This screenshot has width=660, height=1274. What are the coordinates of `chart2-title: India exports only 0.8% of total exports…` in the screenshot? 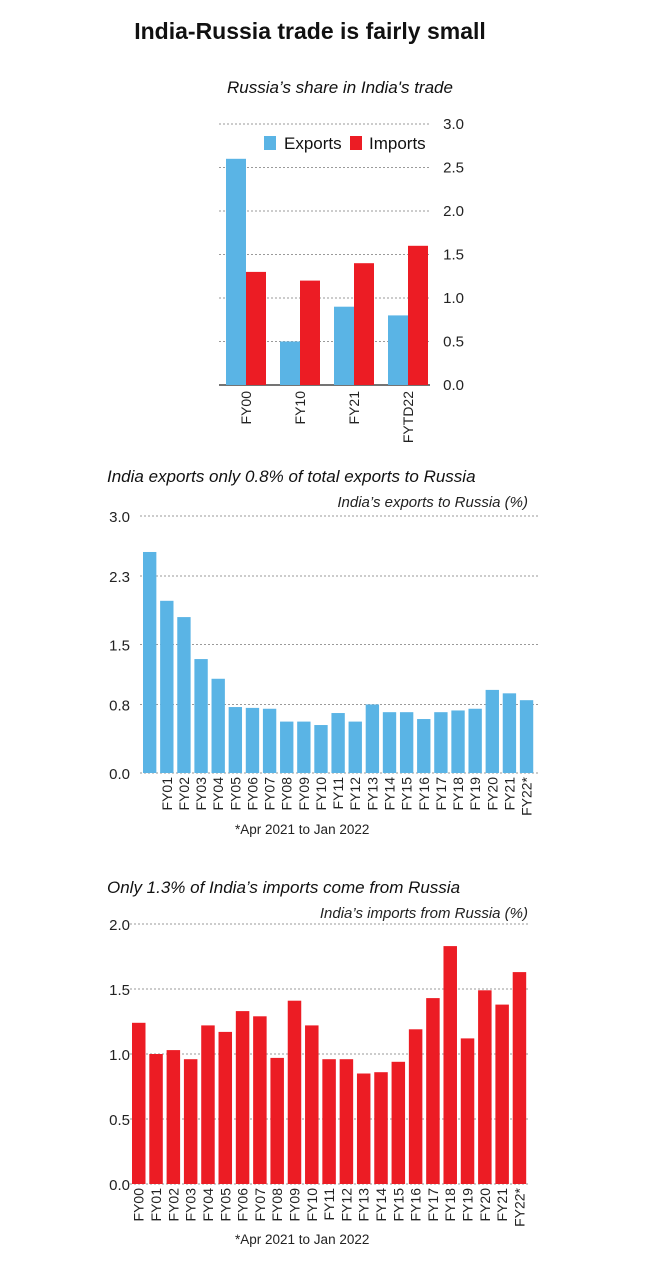 It's located at (291, 476).